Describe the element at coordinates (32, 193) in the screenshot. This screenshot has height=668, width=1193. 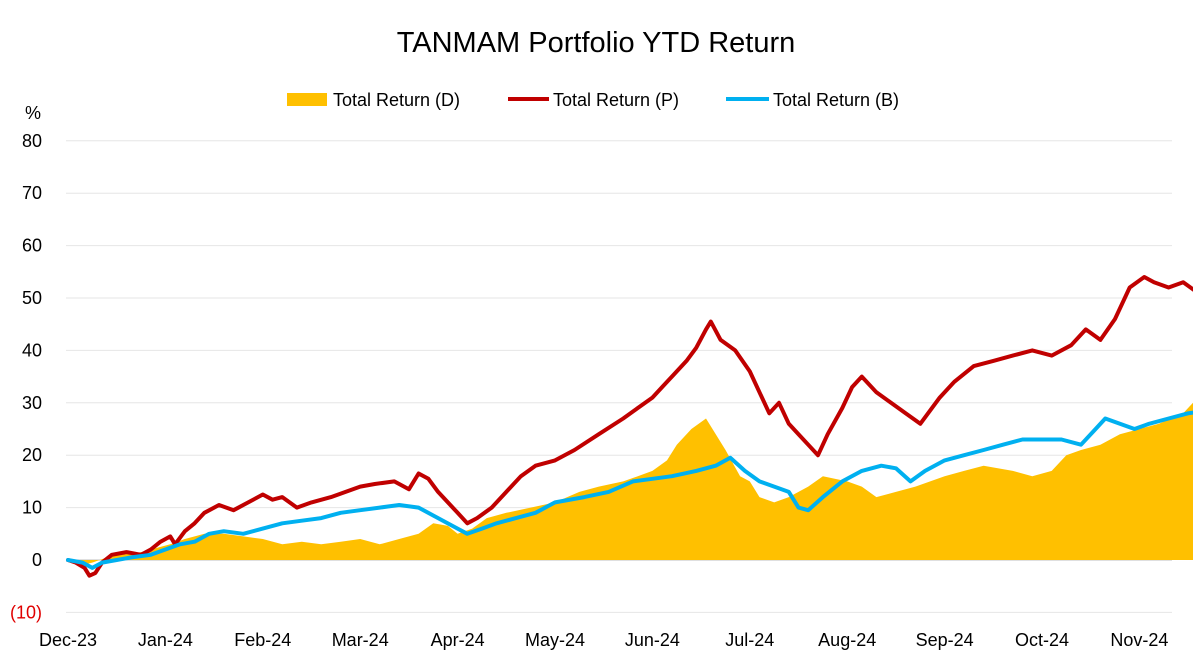
I see `y-tick-label: 70` at that location.